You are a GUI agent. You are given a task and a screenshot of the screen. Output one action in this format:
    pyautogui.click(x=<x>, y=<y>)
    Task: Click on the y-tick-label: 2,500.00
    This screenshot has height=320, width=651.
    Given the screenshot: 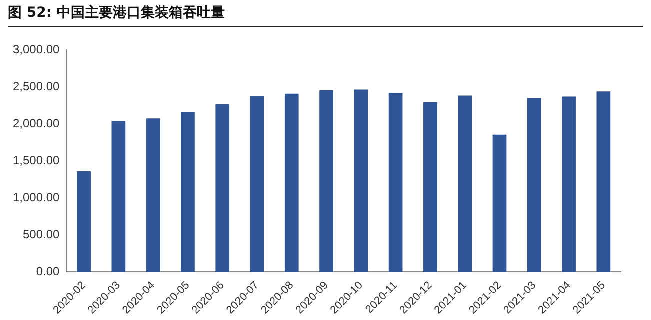 What is the action you would take?
    pyautogui.click(x=36, y=87)
    